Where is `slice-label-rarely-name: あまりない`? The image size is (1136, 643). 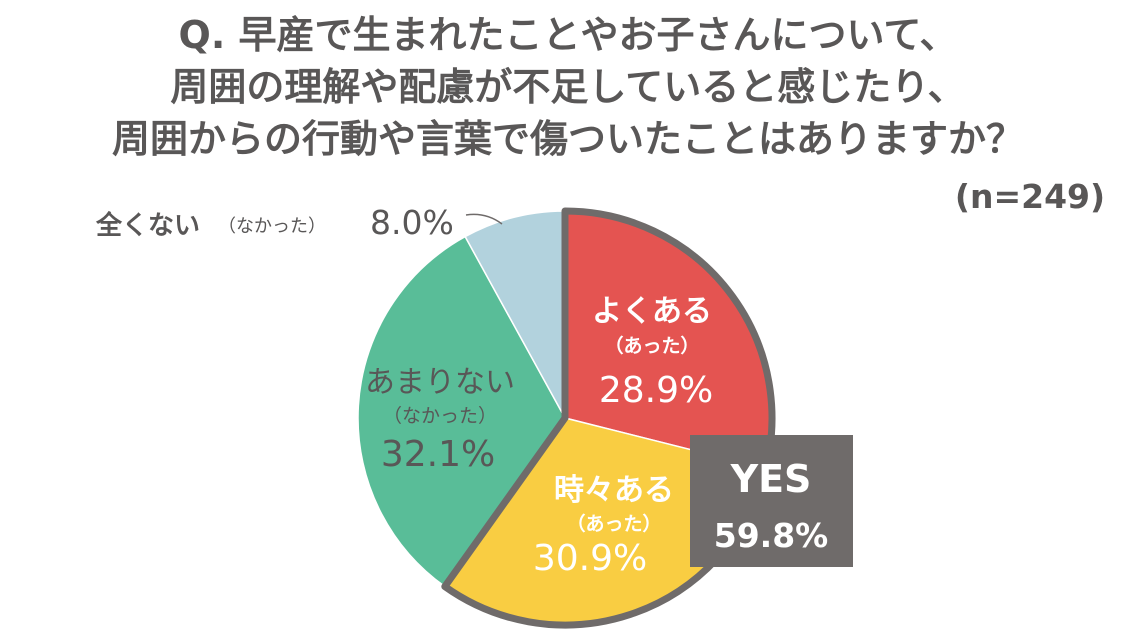
slice-label-rarely-name: あまりない is located at coordinates (440, 382).